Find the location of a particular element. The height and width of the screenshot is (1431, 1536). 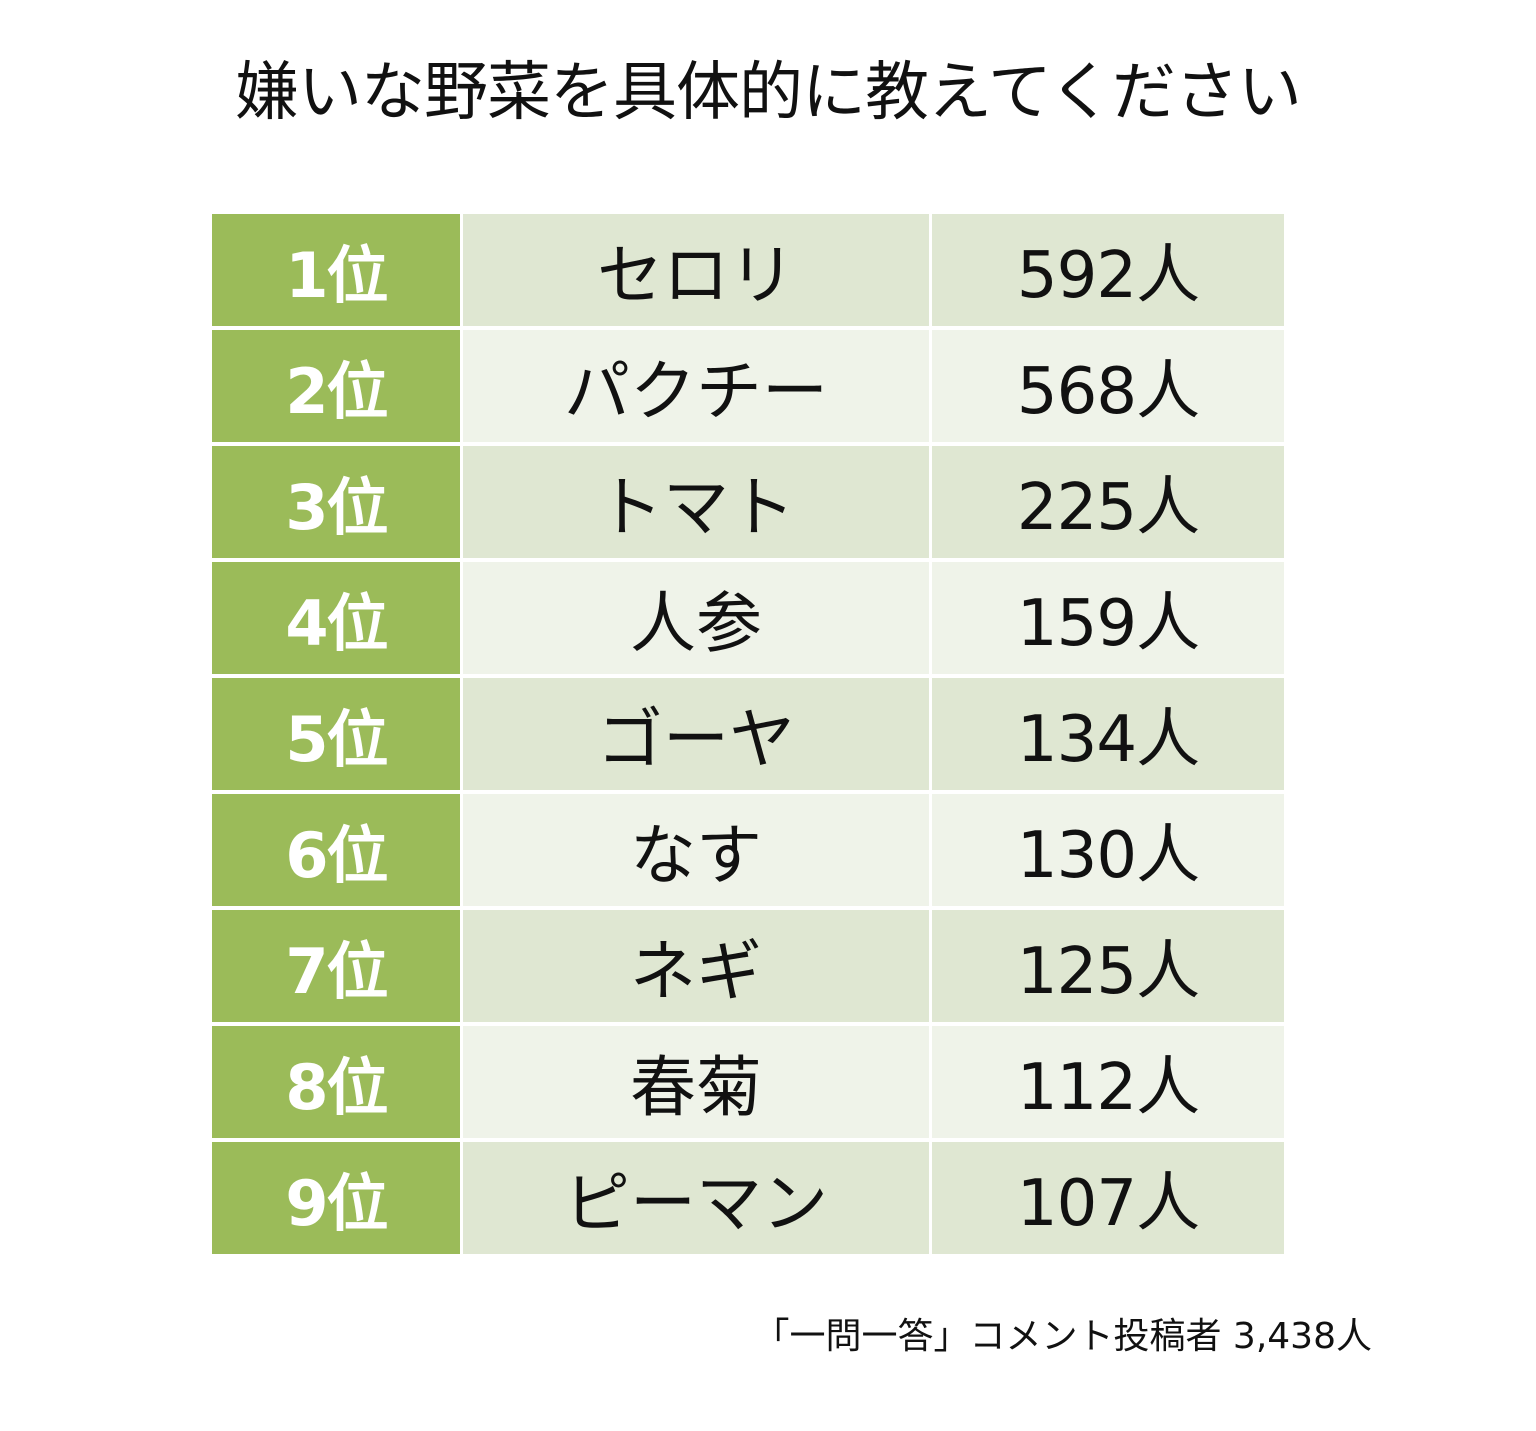

table-row: 9位 ピーマン 107人 is located at coordinates (748, 1198).